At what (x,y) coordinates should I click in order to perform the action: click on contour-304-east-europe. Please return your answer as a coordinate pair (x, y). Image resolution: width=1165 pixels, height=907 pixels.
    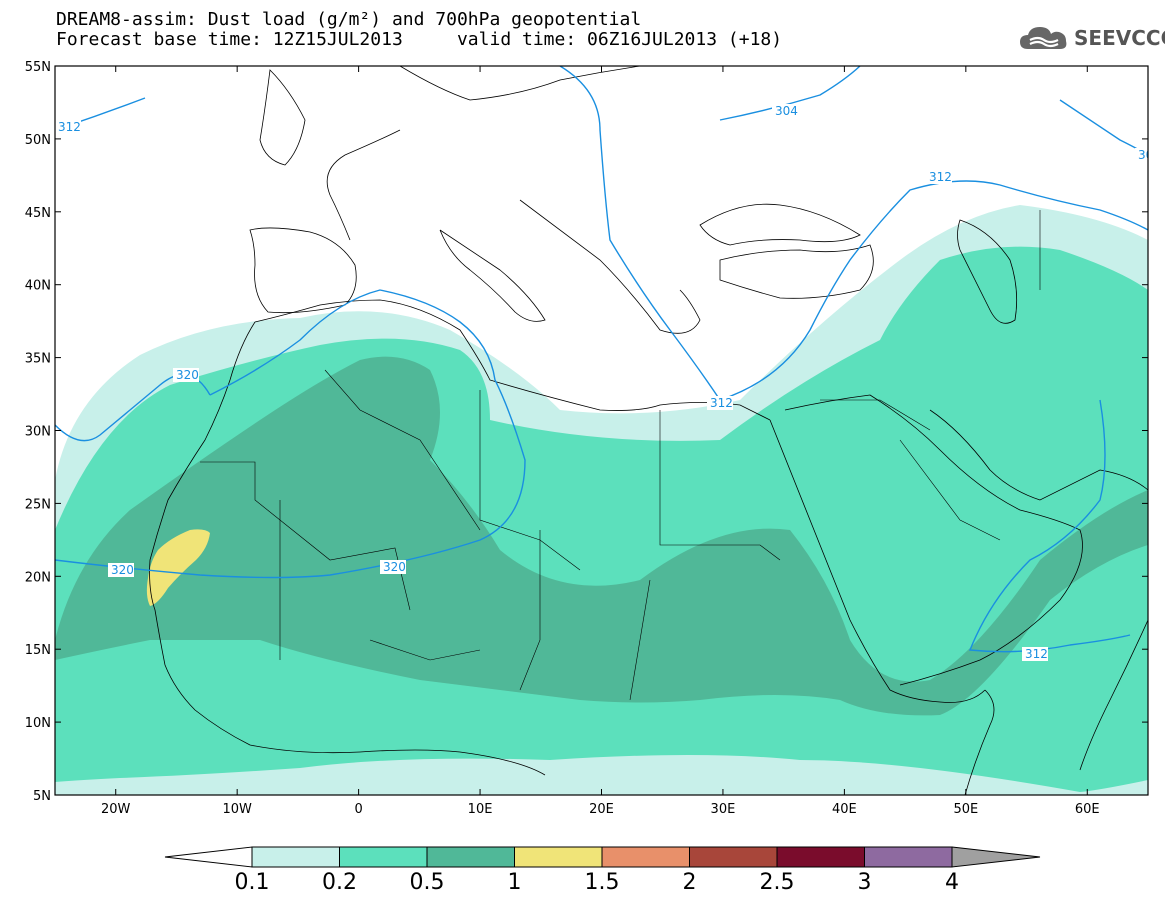
    Looking at the image, I should click on (640, 233).